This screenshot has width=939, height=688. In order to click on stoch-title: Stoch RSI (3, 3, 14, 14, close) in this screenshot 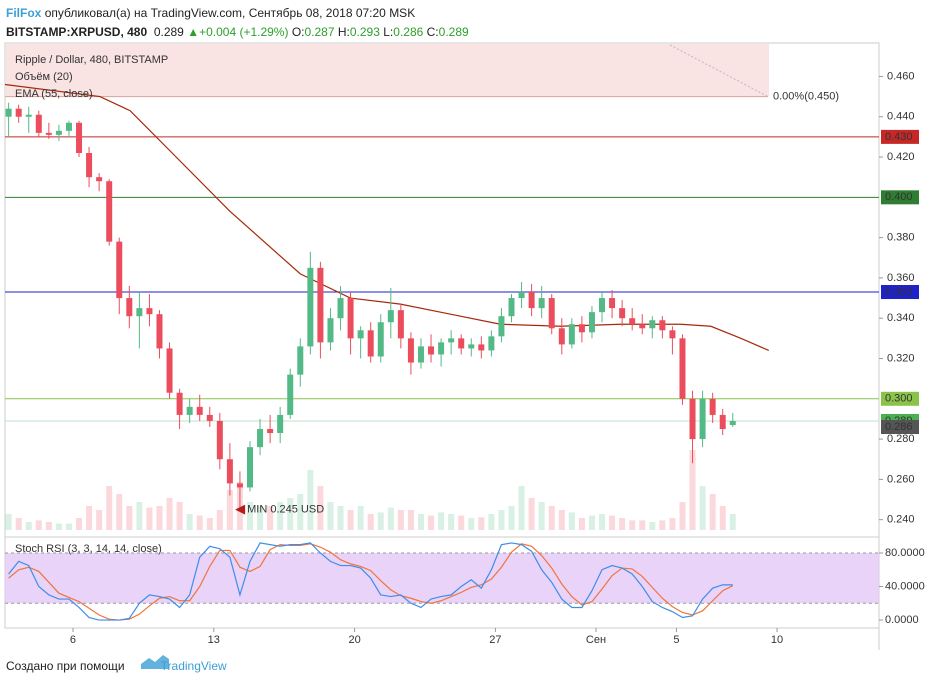, I will do `click(88, 549)`.